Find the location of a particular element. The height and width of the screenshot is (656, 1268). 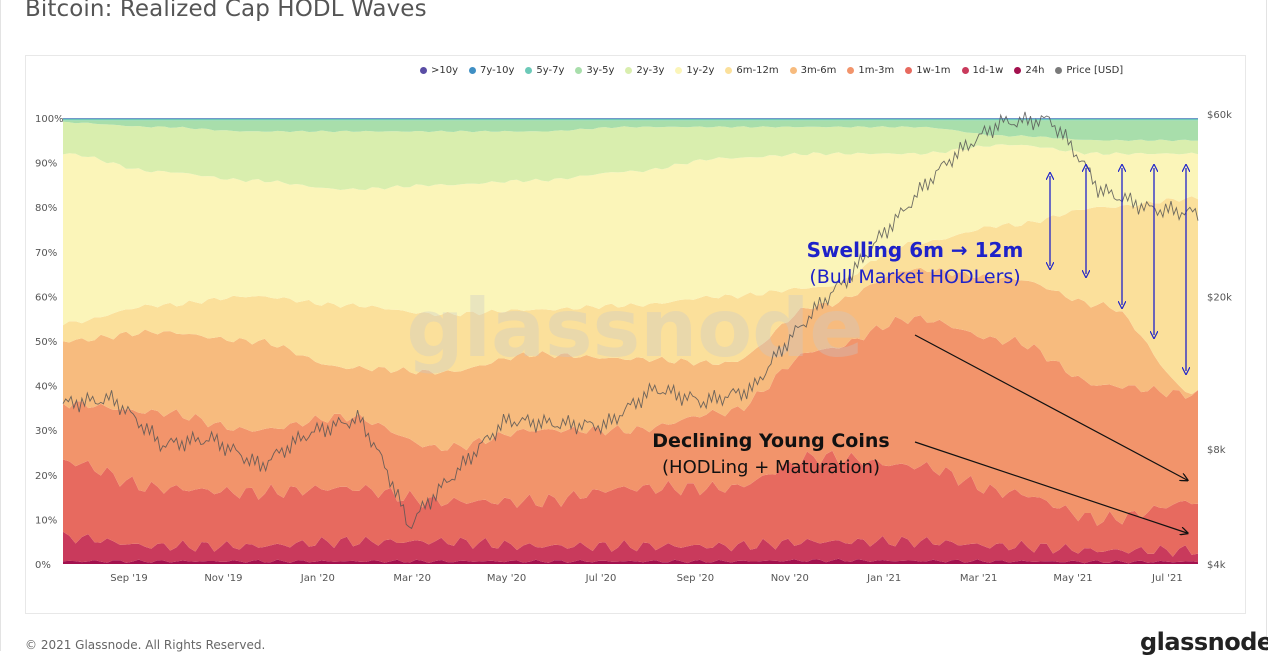

y-tick-label: 50% is located at coordinates (46, 342).